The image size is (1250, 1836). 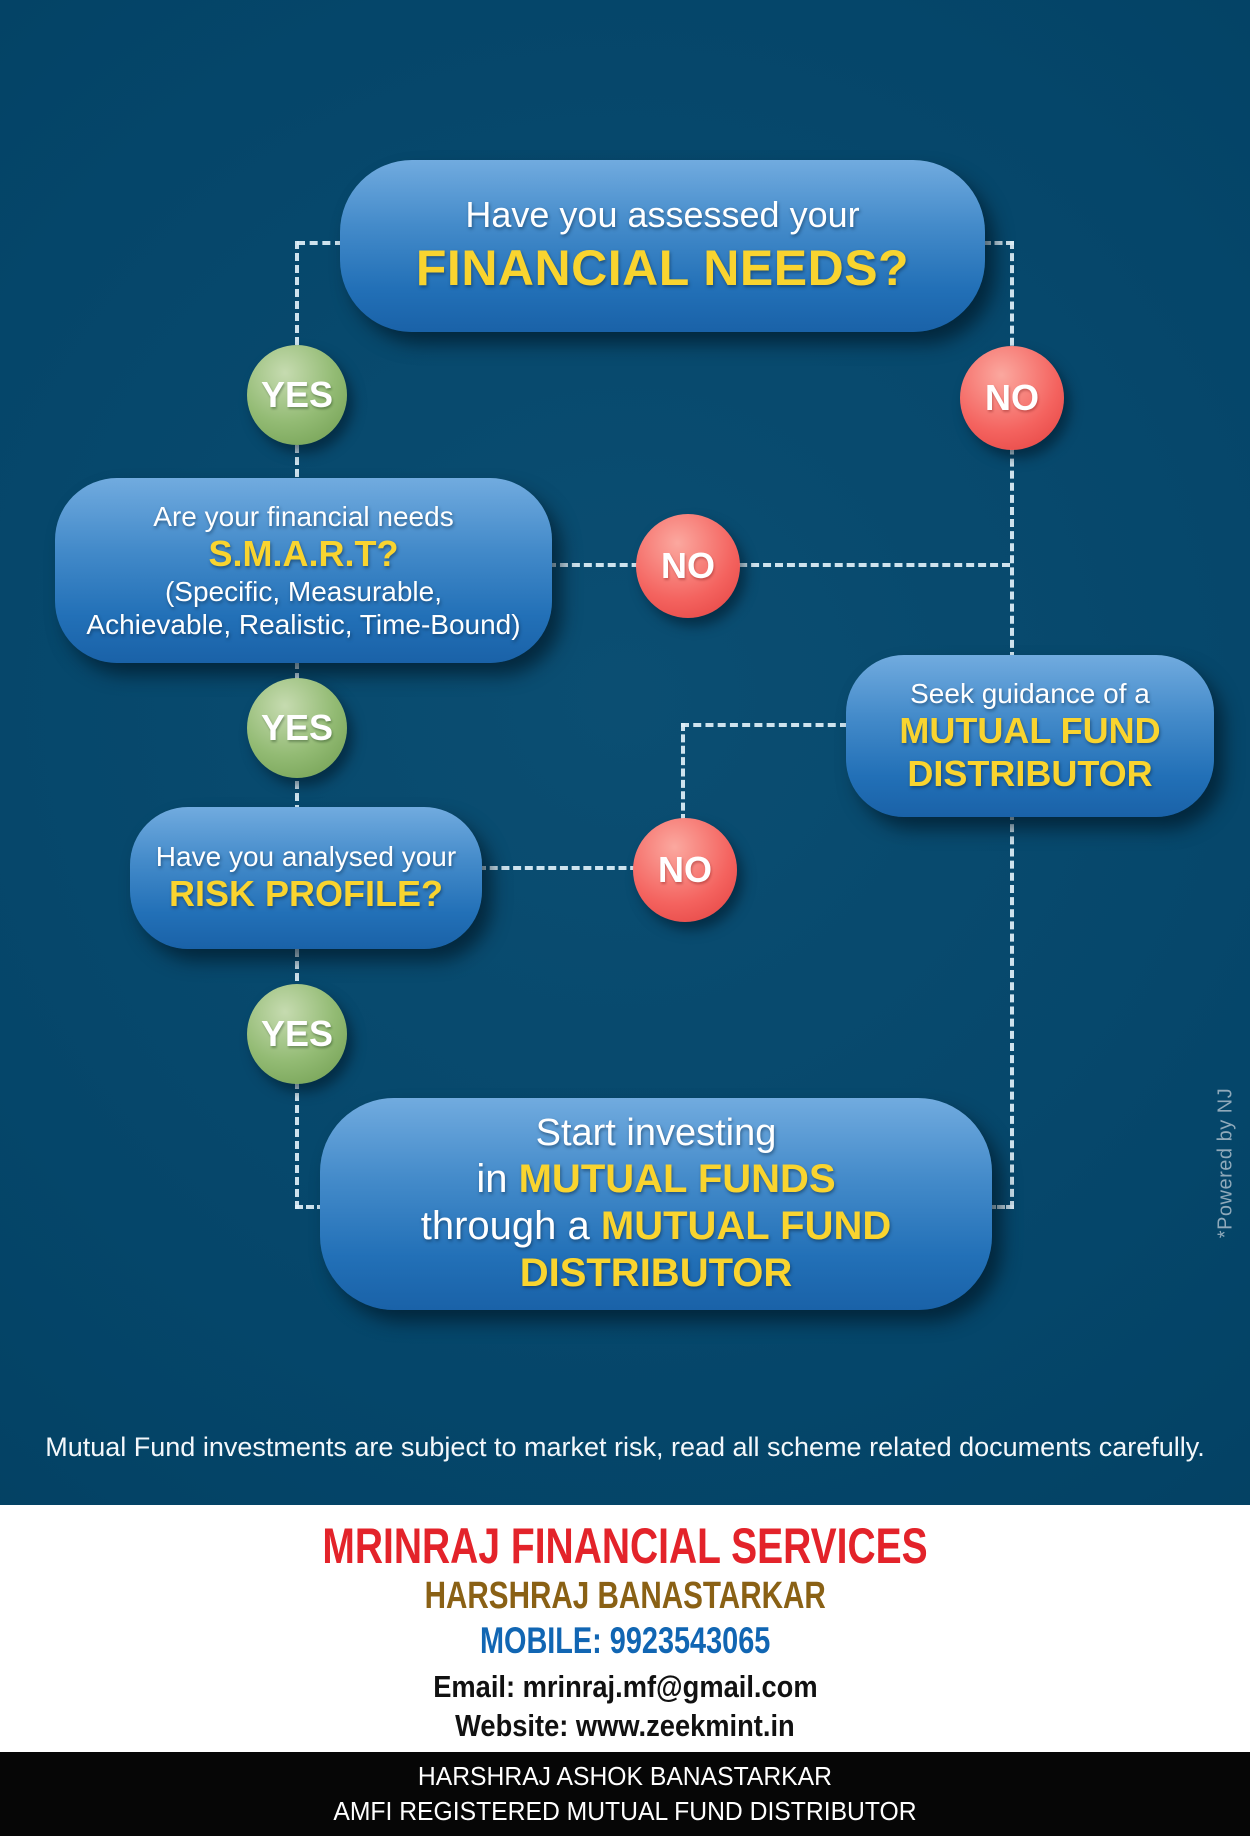 I want to click on outcome-text: Start investing, so click(x=656, y=1132).